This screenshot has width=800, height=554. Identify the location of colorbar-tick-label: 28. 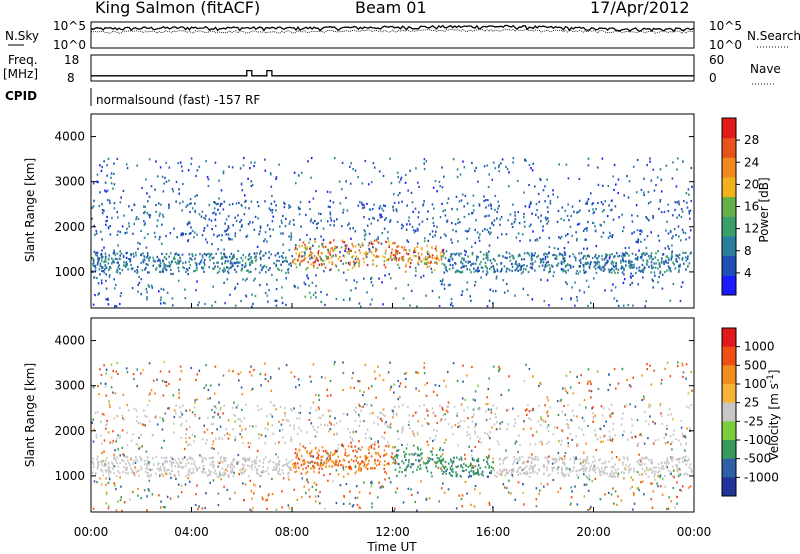
(751, 140).